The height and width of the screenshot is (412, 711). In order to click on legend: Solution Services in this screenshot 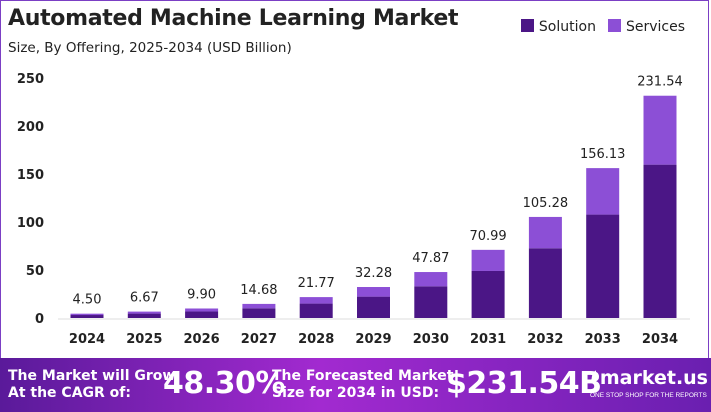, I will do `click(602, 27)`.